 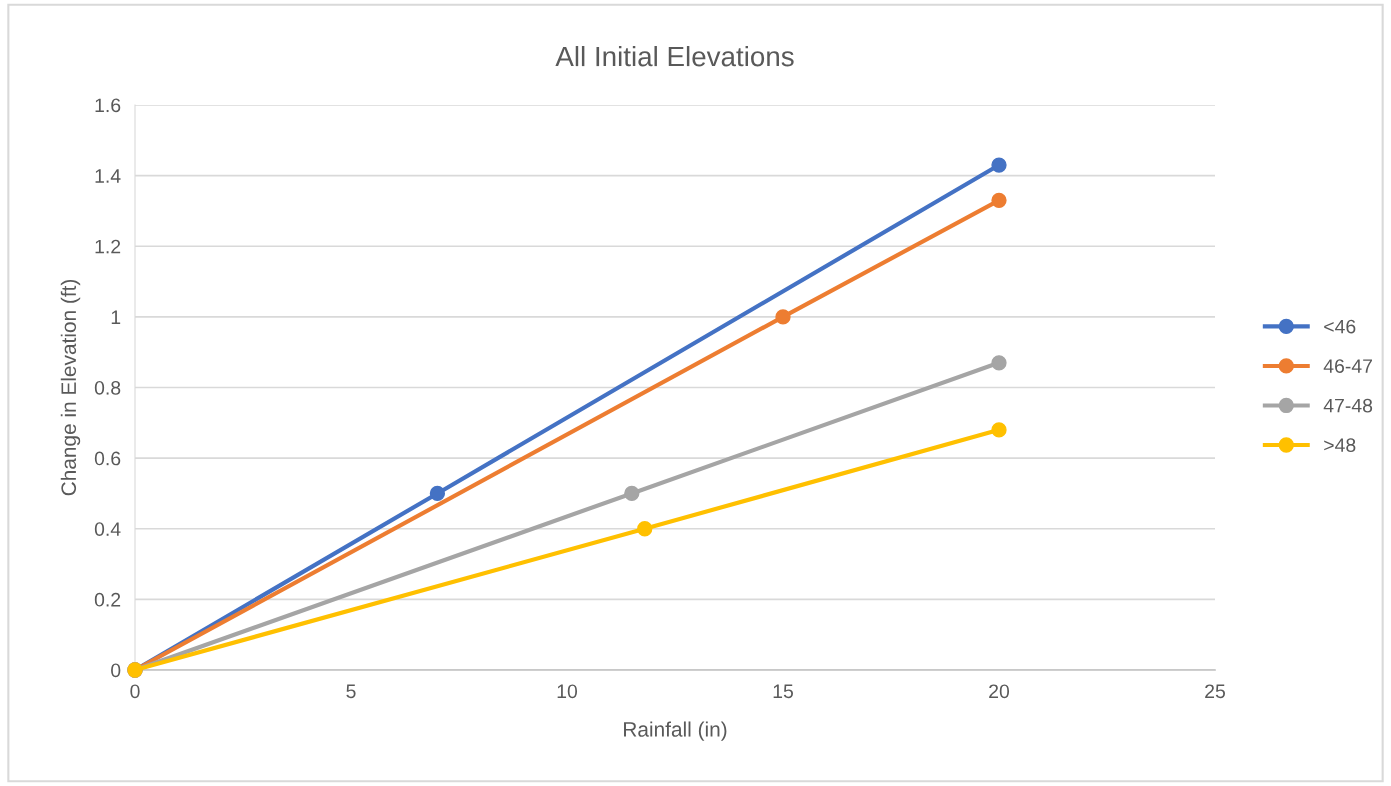 What do you see at coordinates (107, 529) in the screenshot?
I see `y-tick-label: 0.4` at bounding box center [107, 529].